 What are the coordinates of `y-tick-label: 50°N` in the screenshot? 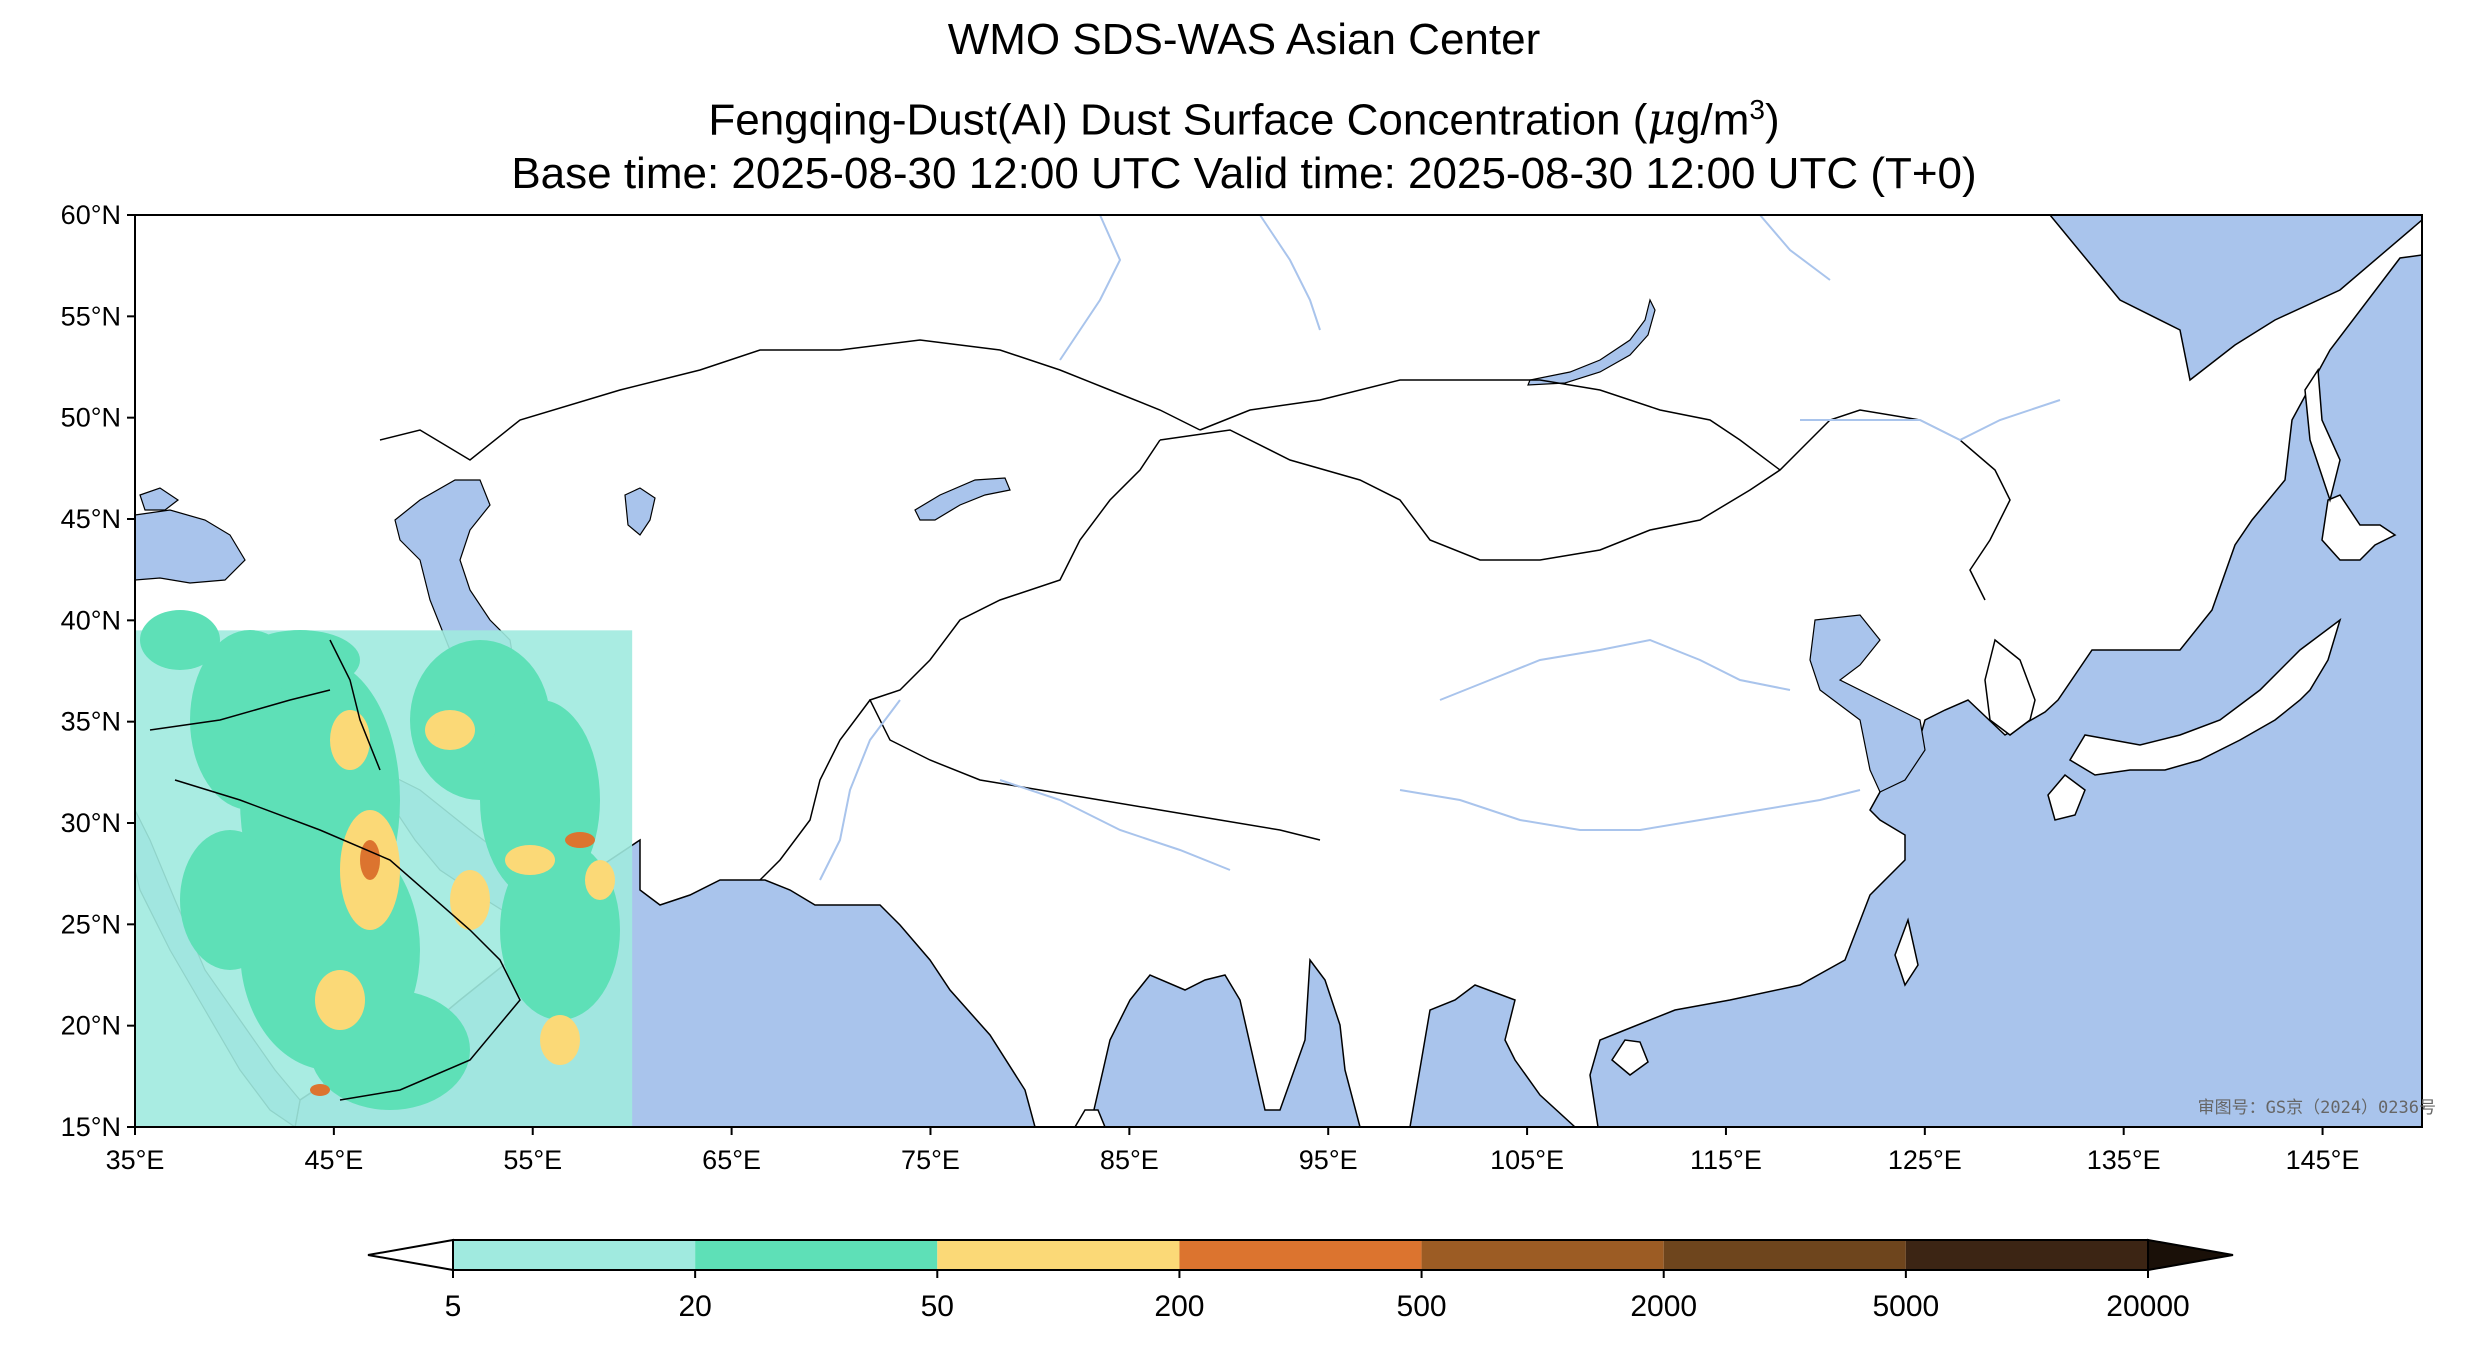 It's located at (91, 418).